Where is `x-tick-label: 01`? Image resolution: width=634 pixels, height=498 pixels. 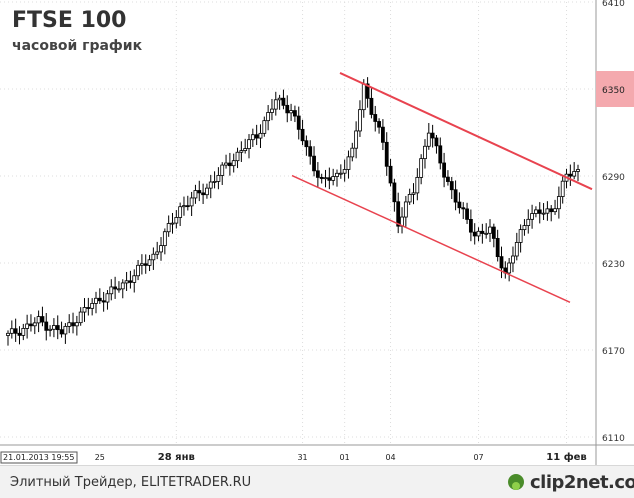
x-tick-label: 01 is located at coordinates (345, 457).